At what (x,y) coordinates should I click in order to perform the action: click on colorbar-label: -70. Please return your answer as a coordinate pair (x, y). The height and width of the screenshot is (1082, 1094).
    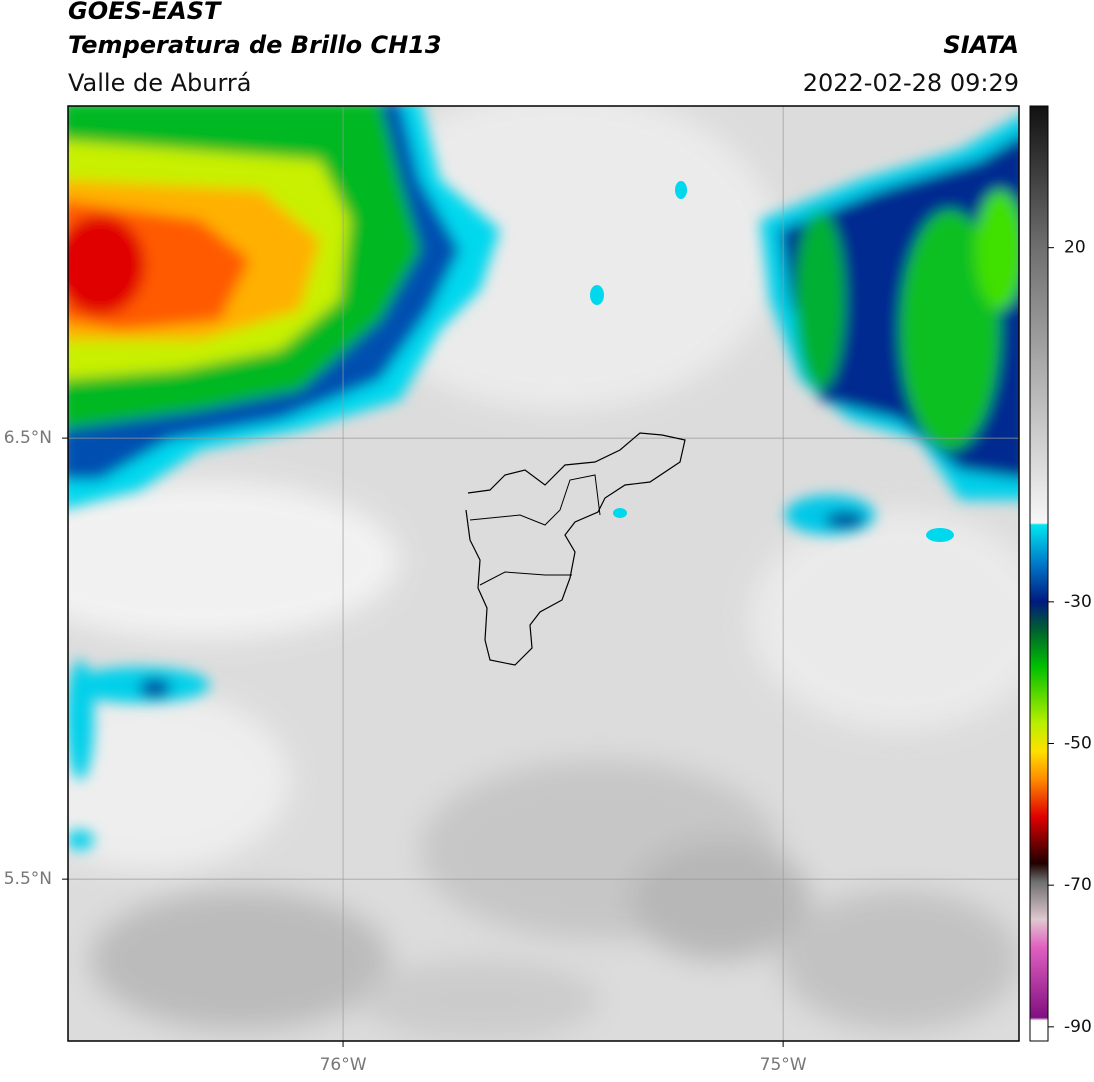
    Looking at the image, I should click on (1078, 885).